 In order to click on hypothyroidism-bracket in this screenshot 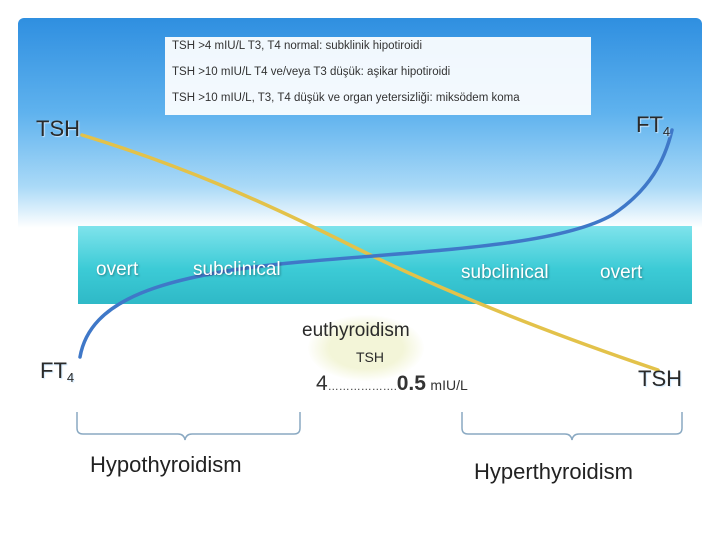, I will do `click(188, 426)`.